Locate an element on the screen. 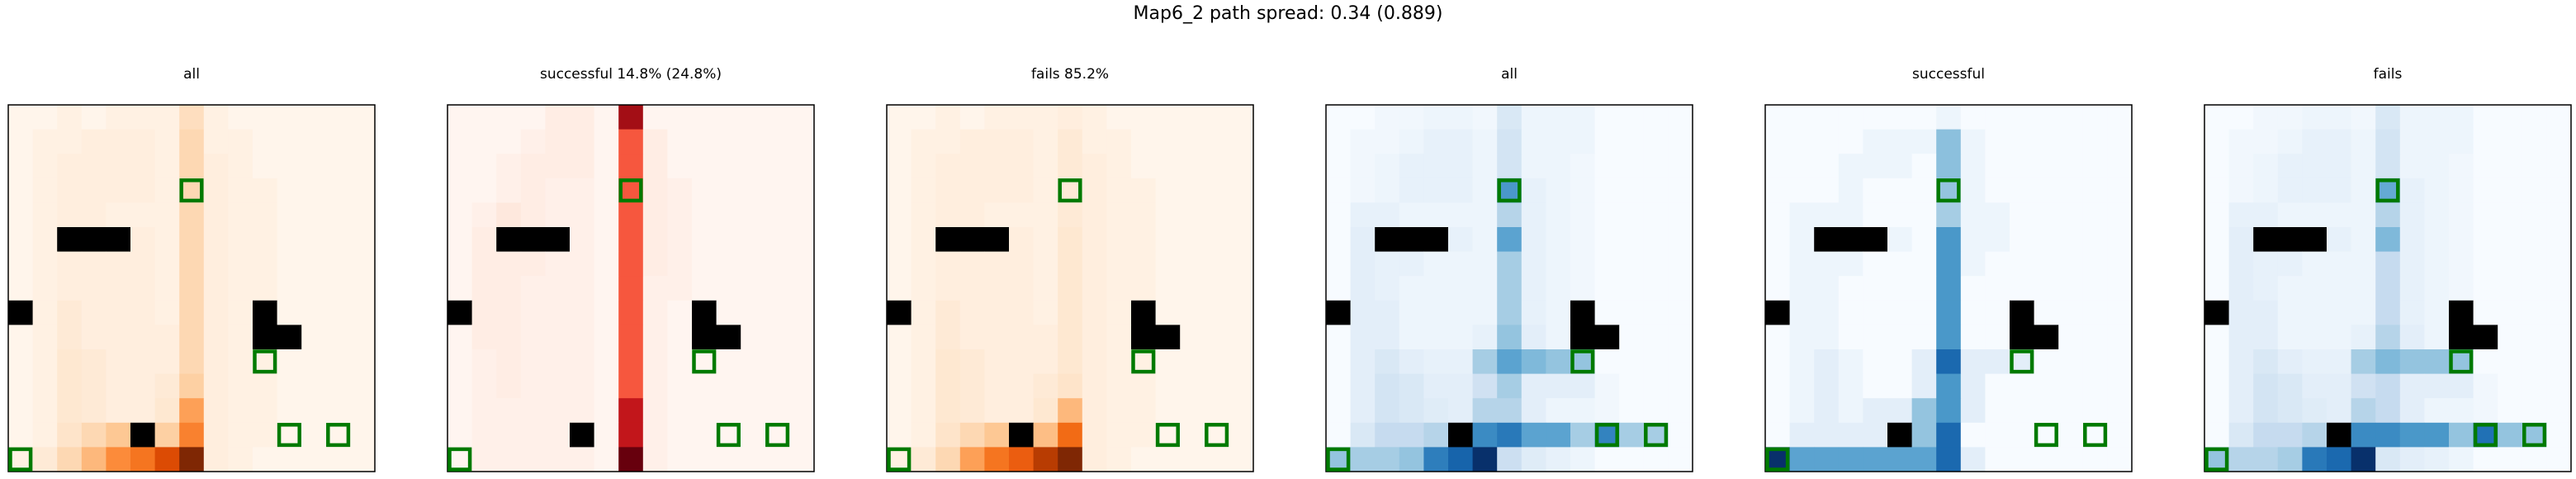 This screenshot has width=2576, height=479. panel-title: all is located at coordinates (191, 75).